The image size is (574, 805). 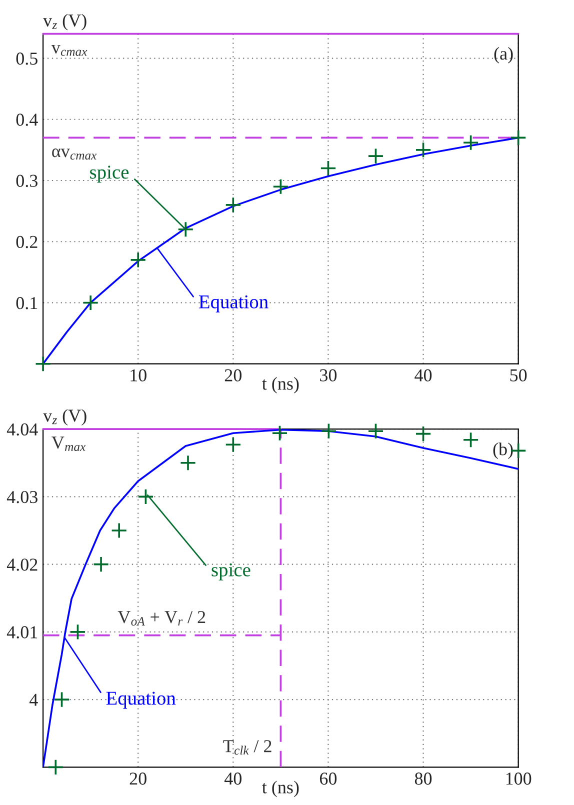 I want to click on x-tick-label: 60, so click(x=328, y=778).